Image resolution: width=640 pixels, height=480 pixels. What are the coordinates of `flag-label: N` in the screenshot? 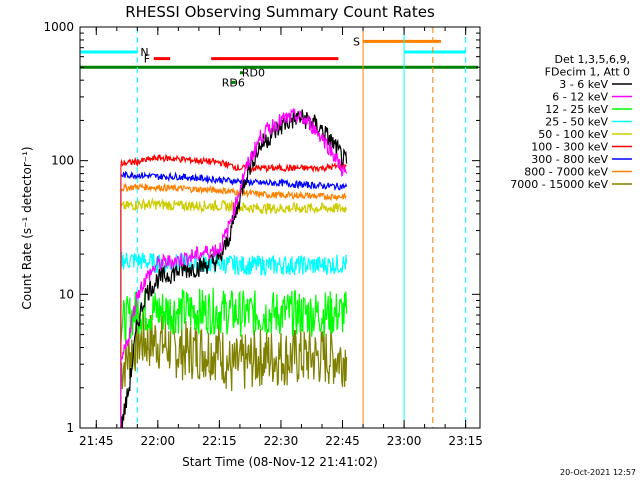 It's located at (144, 52).